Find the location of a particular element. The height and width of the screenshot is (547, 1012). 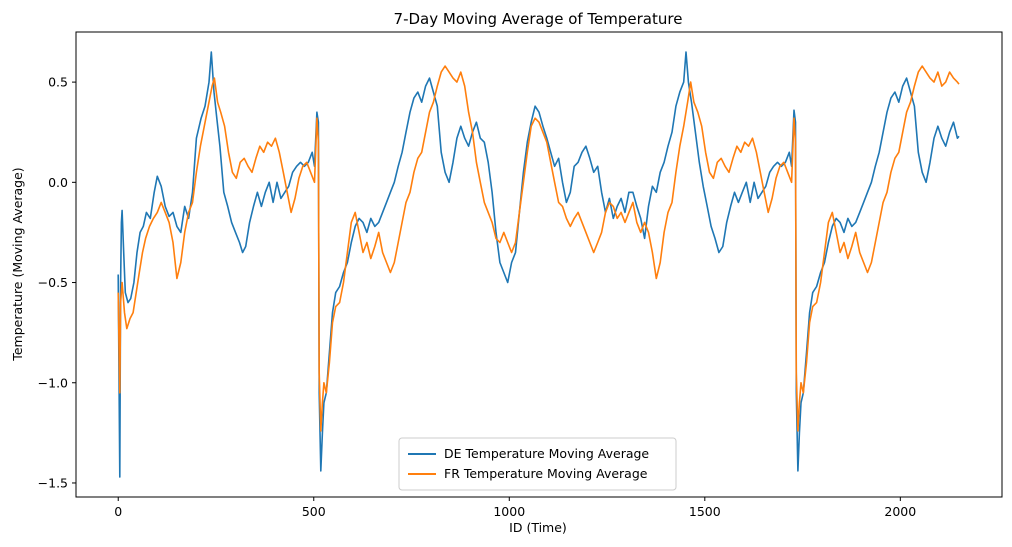

x-axis-label: ID (Time) is located at coordinates (538, 527).